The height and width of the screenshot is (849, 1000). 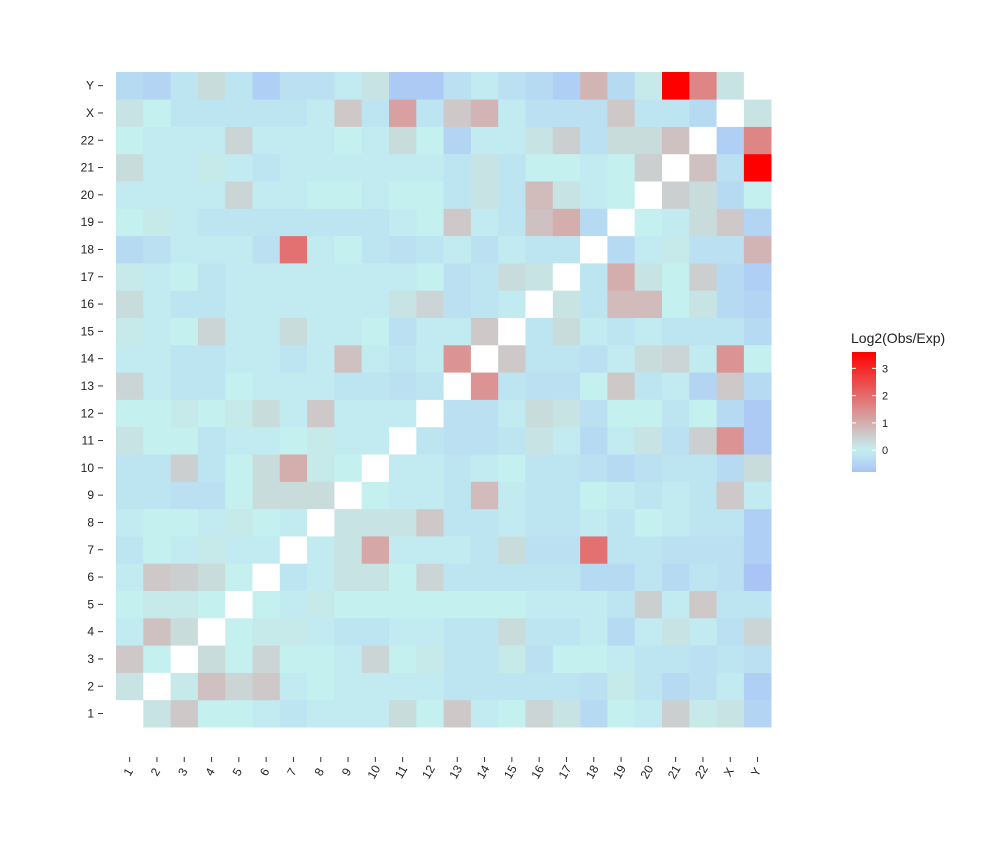 What do you see at coordinates (756, 772) in the screenshot?
I see `x-tick-label: Y` at bounding box center [756, 772].